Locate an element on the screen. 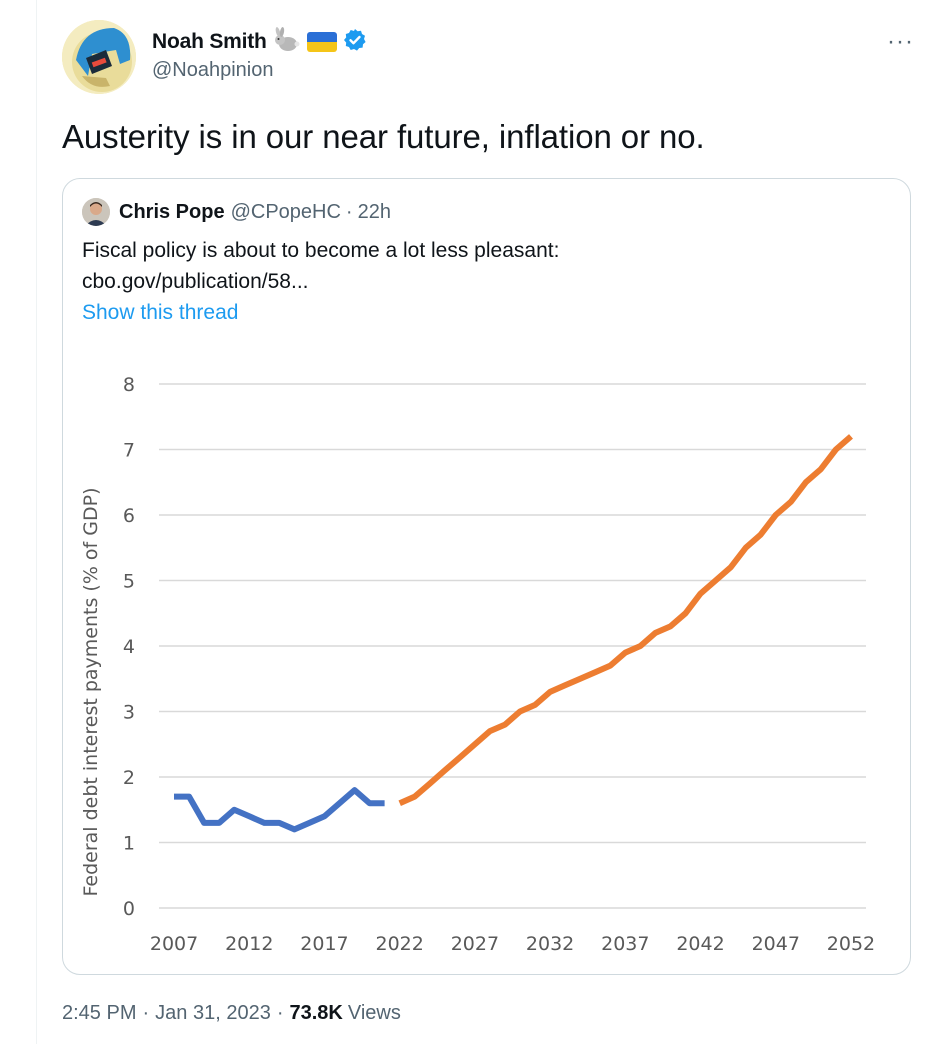 The image size is (951, 1044). x-tick-label: 2052 is located at coordinates (851, 944).